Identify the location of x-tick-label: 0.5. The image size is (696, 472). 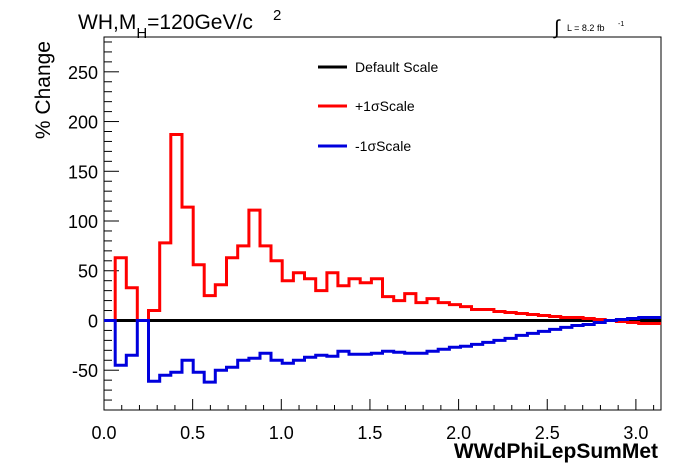
(192, 433).